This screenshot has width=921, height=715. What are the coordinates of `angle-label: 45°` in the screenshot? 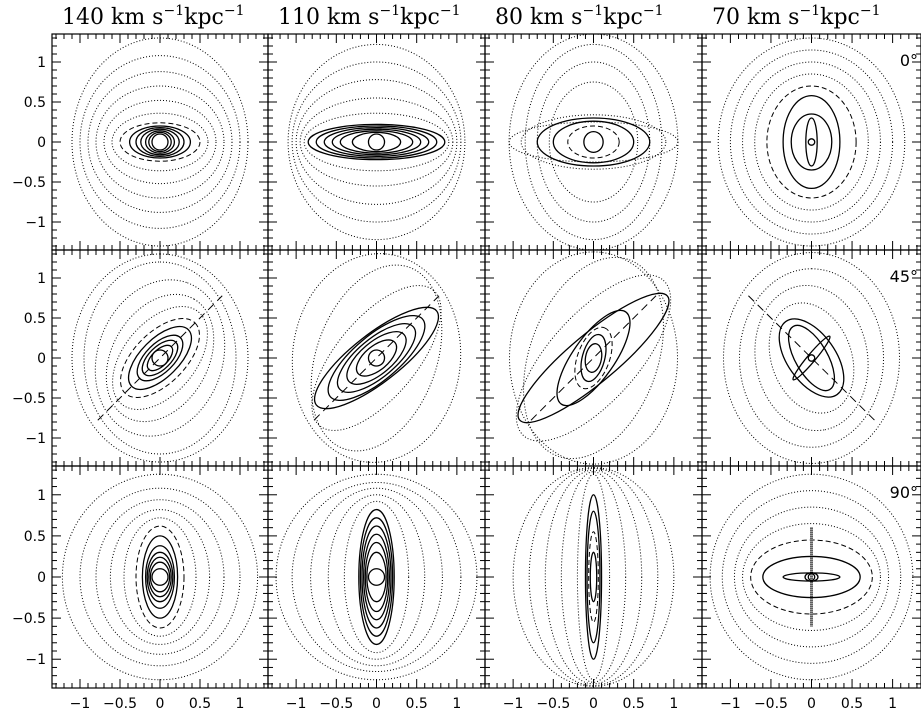 It's located at (904, 276).